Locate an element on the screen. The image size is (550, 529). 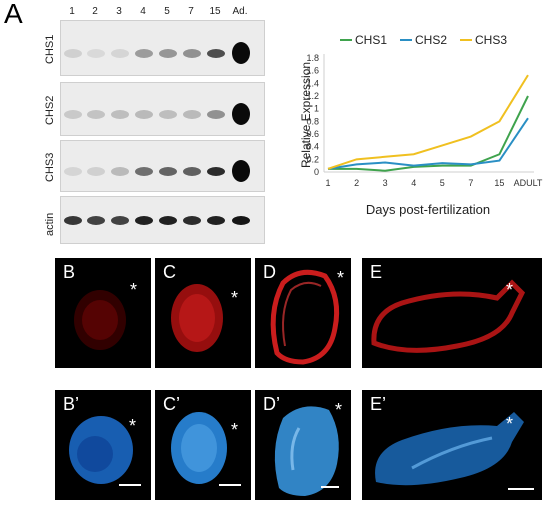
legend-label: CHS2 is located at coordinates (431, 40).